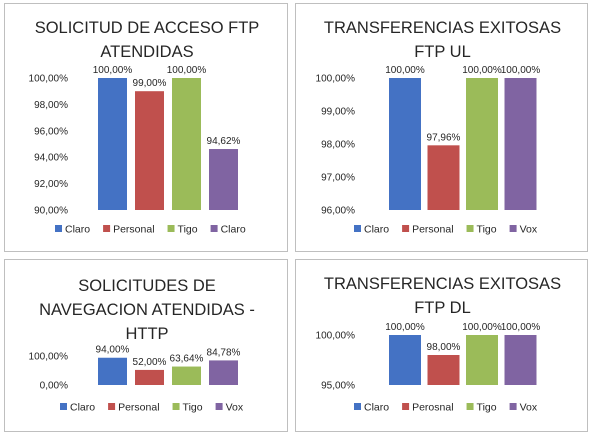  I want to click on data-label: 99,00%, so click(150, 83).